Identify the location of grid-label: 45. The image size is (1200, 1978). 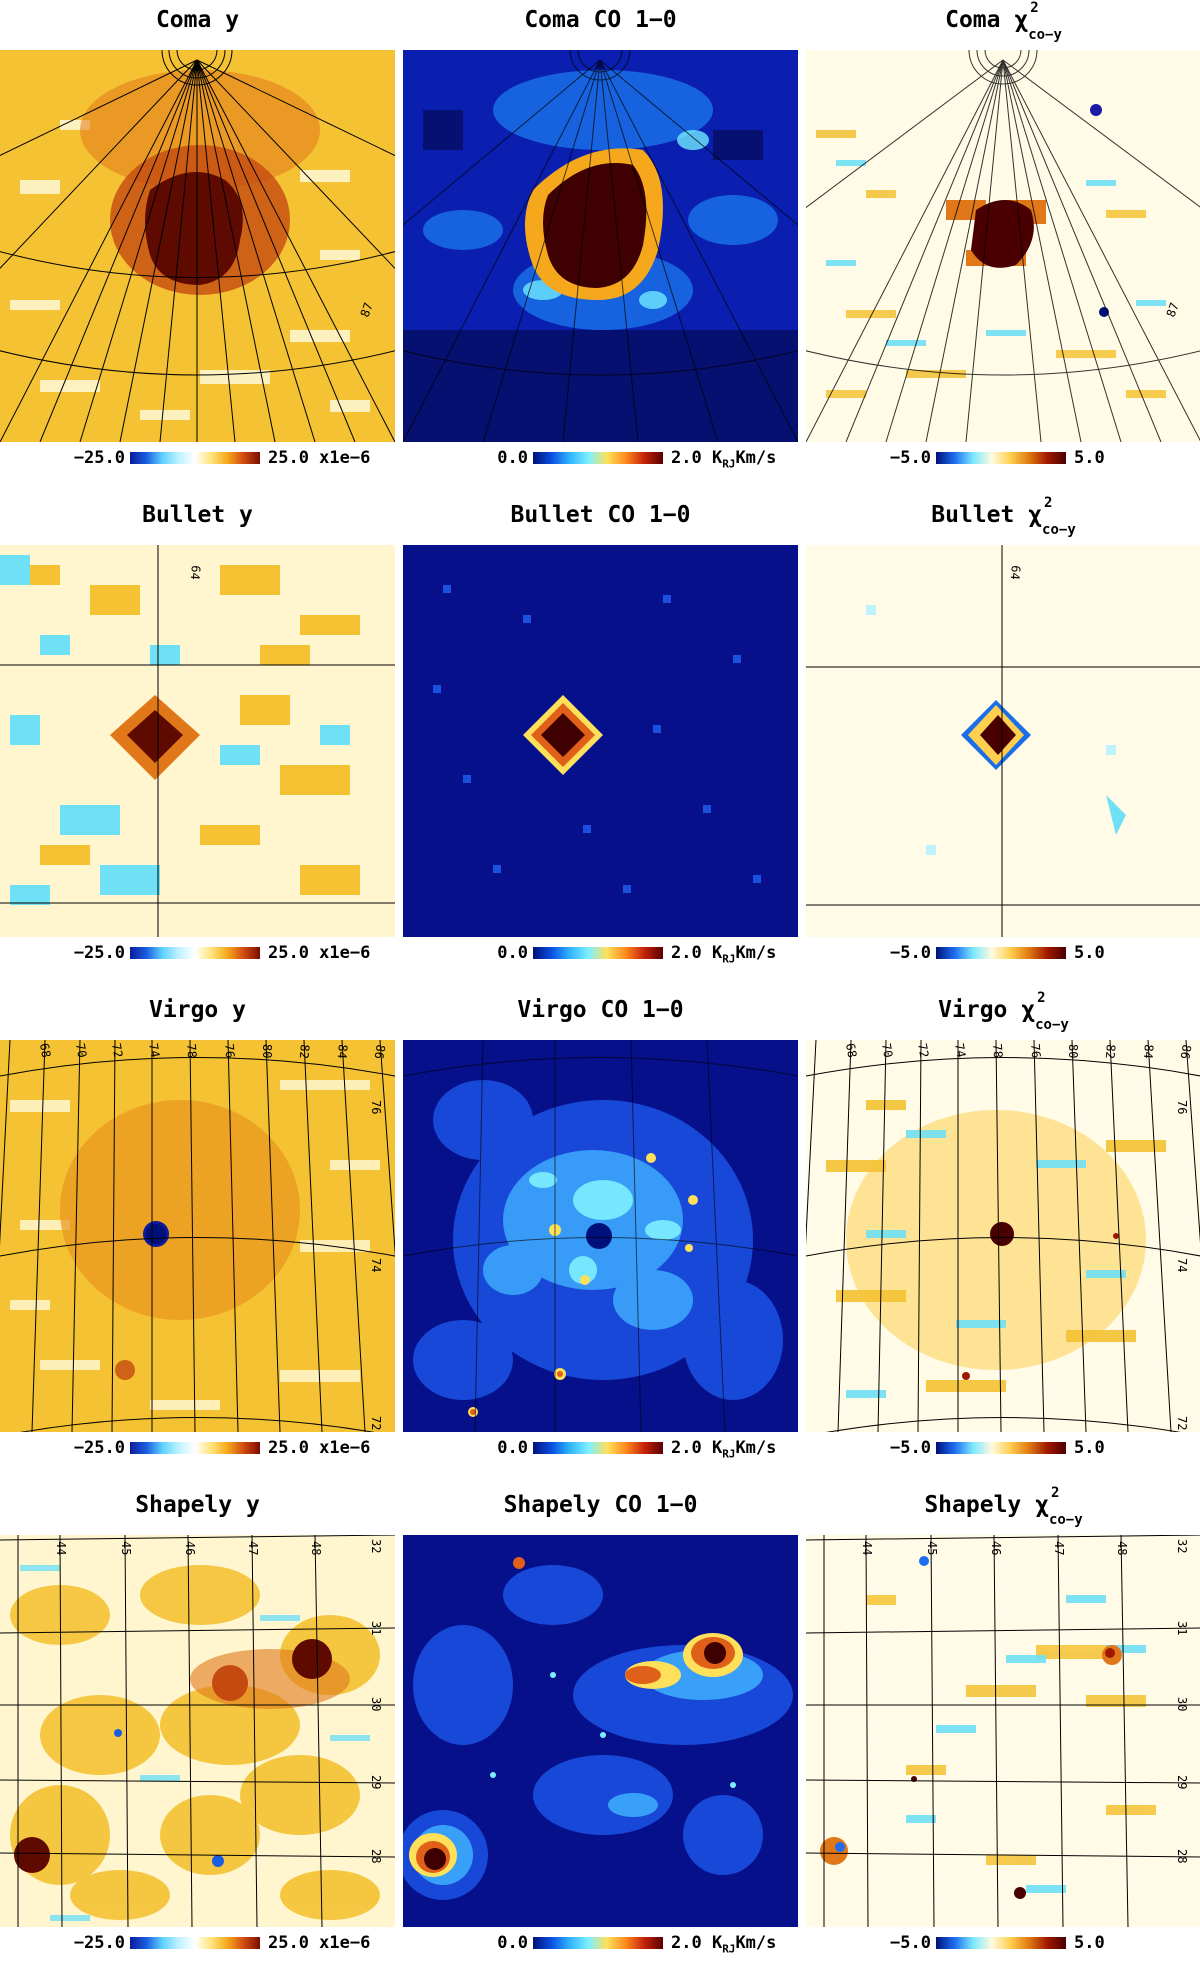
(932, 1548).